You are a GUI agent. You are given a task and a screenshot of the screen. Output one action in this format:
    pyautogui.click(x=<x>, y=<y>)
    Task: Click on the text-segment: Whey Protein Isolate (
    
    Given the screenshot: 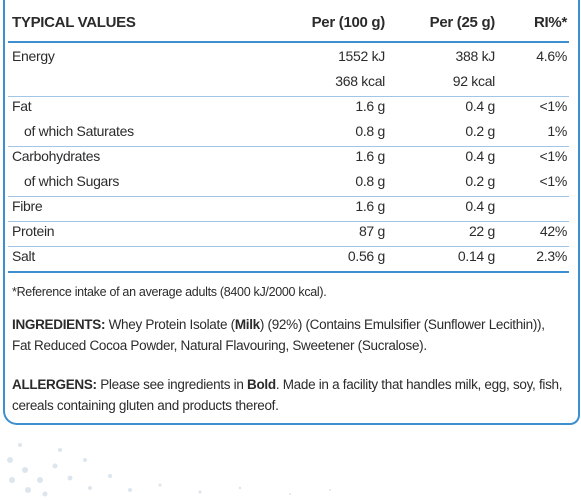 What is the action you would take?
    pyautogui.click(x=170, y=324)
    